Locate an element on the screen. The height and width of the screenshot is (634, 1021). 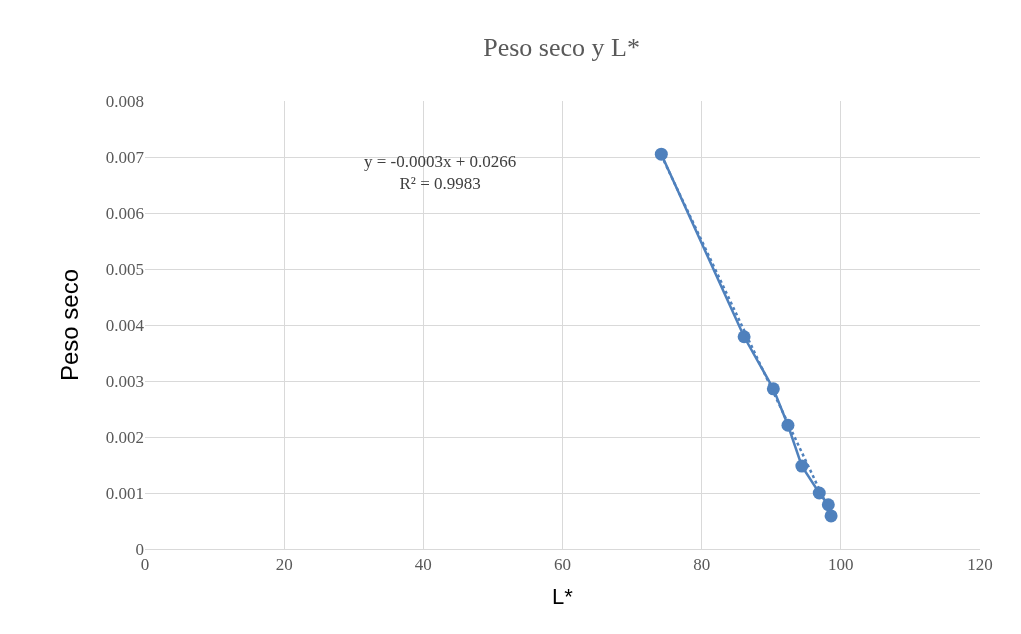
x-tick-label: 20 is located at coordinates (284, 565).